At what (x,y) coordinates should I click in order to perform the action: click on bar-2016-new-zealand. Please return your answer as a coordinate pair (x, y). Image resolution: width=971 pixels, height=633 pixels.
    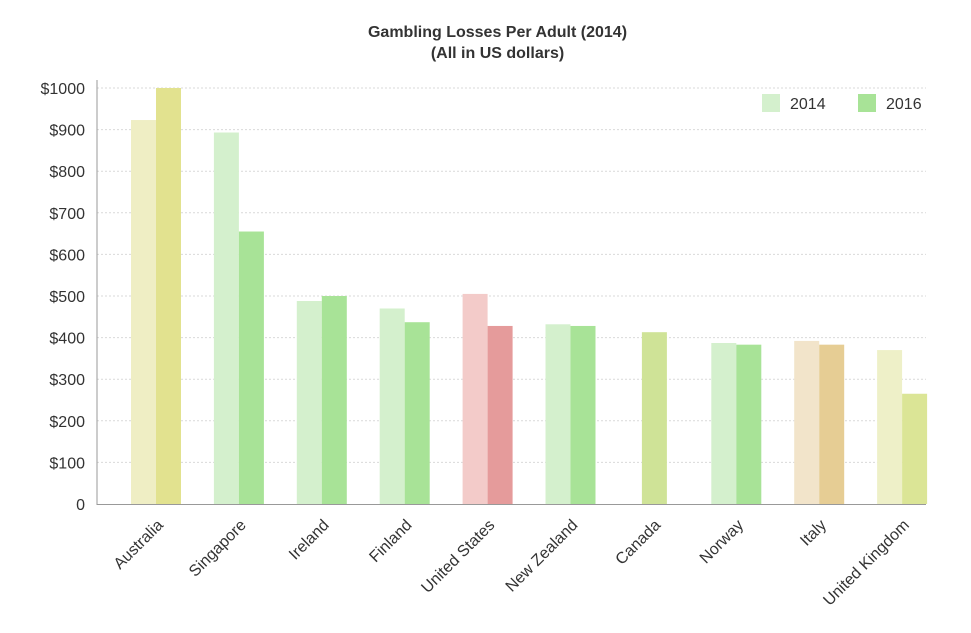
    Looking at the image, I should click on (583, 414).